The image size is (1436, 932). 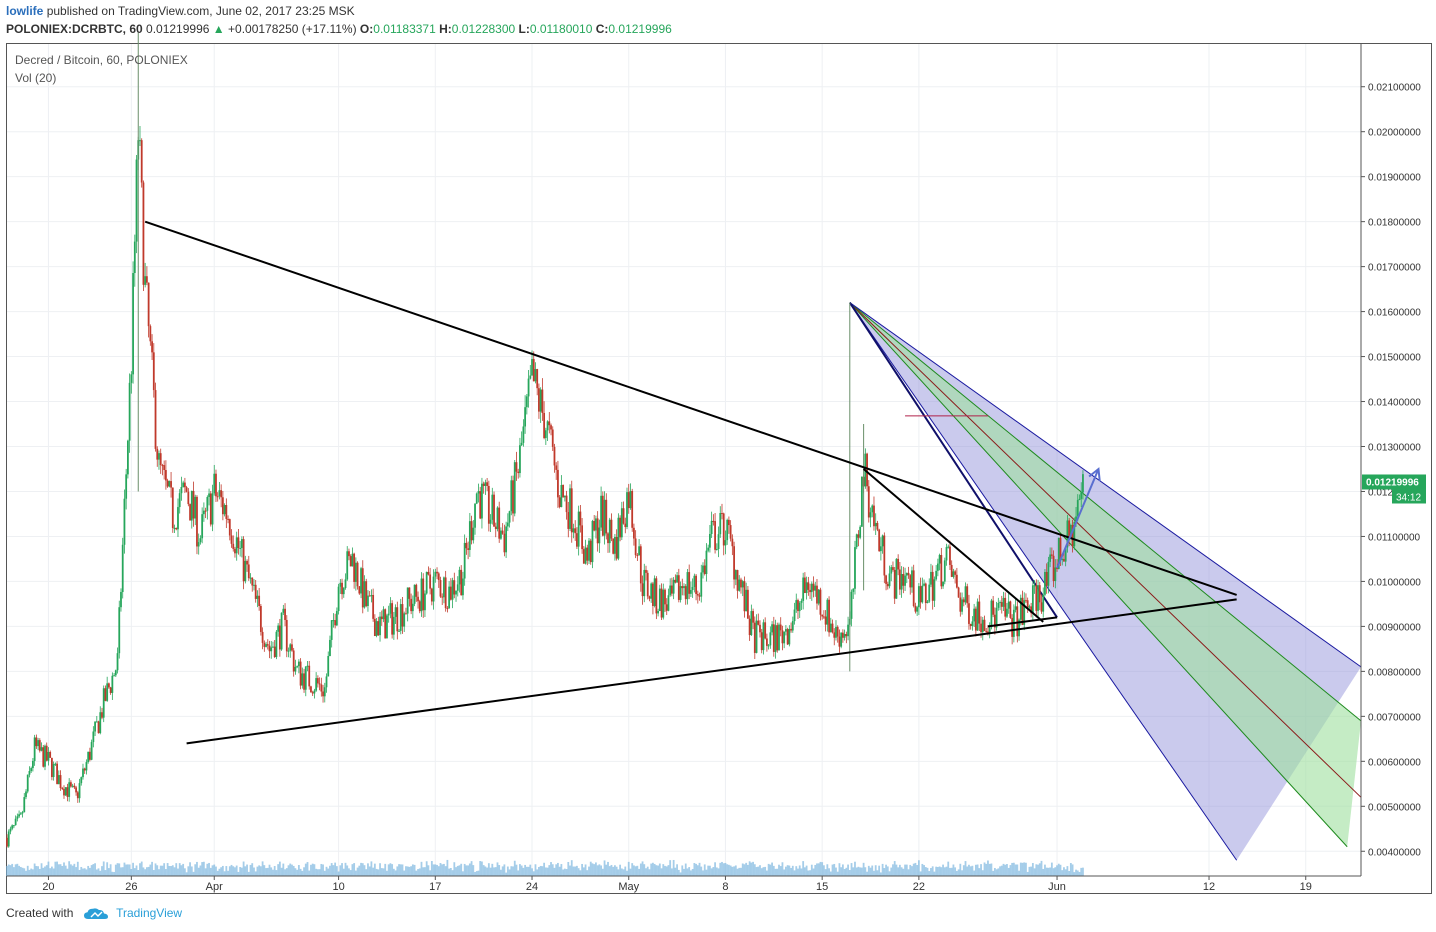 What do you see at coordinates (1409, 496) in the screenshot?
I see `countdown-tag` at bounding box center [1409, 496].